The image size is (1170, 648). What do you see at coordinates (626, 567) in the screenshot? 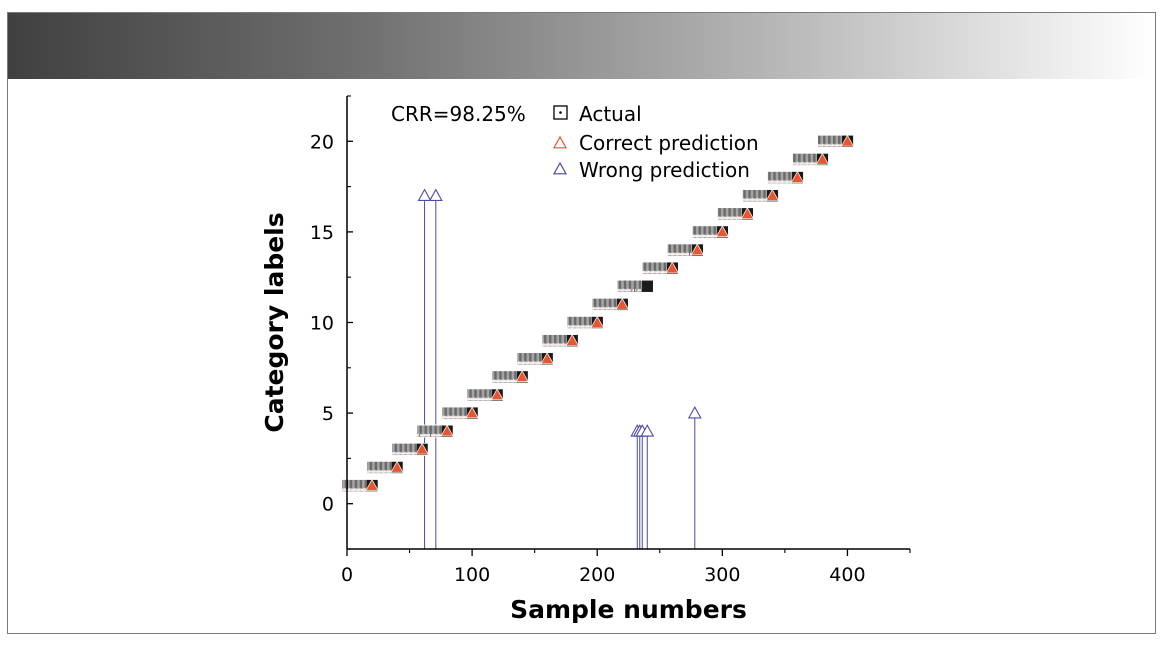
I see `x-ticks: 0 100 200 300 400` at bounding box center [626, 567].